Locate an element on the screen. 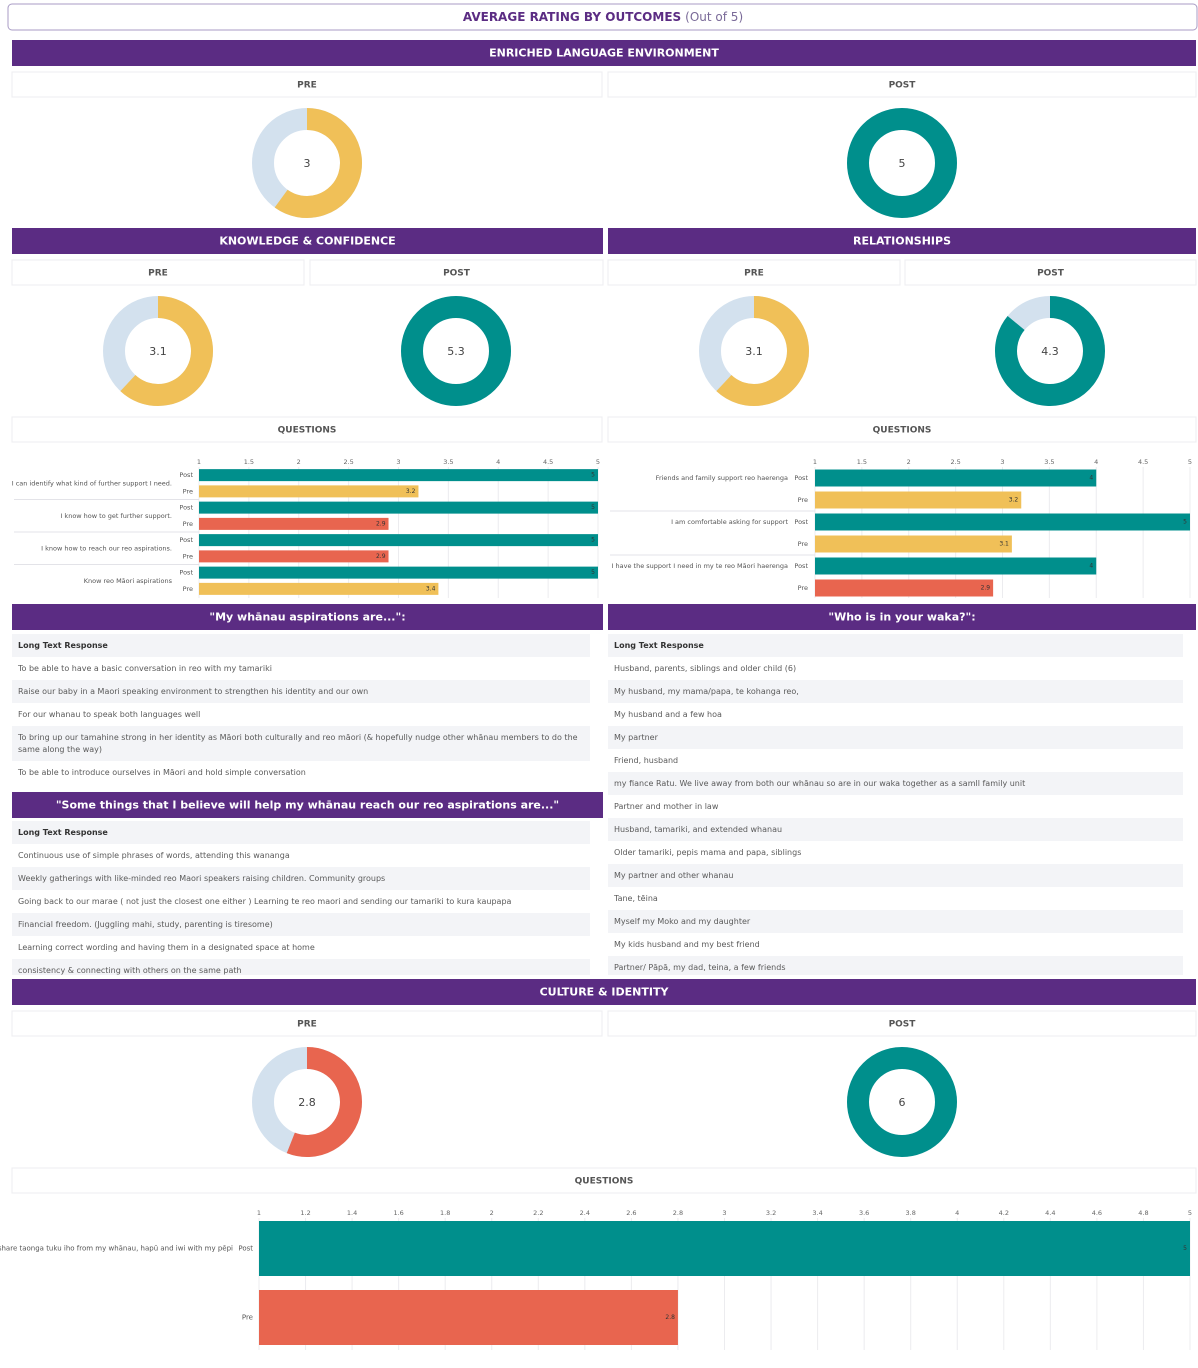 Image resolution: width=1198 pixels, height=1368 pixels. x-tick-label: 4.2 is located at coordinates (1004, 1213).